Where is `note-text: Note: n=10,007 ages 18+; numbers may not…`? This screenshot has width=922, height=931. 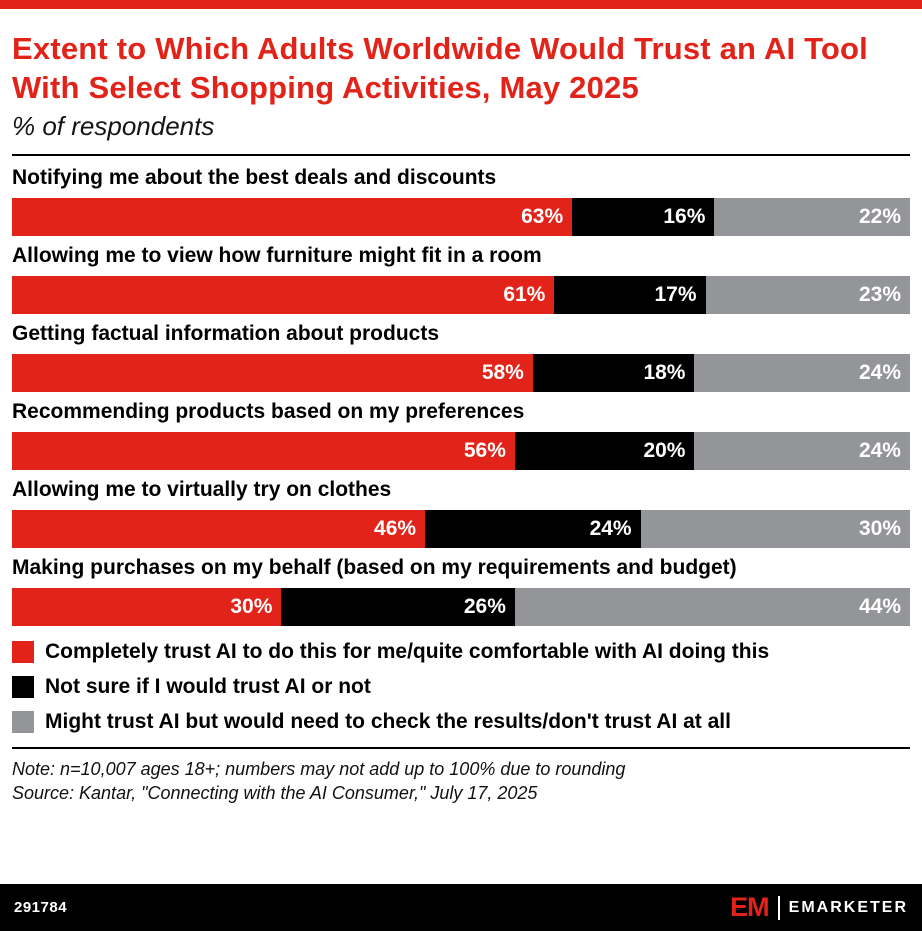
note-text: Note: n=10,007 ages 18+; numbers may not… is located at coordinates (319, 768).